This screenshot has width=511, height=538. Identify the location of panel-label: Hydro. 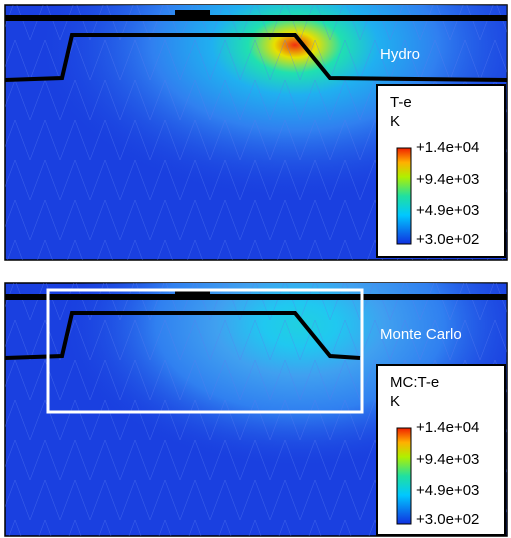
(400, 54).